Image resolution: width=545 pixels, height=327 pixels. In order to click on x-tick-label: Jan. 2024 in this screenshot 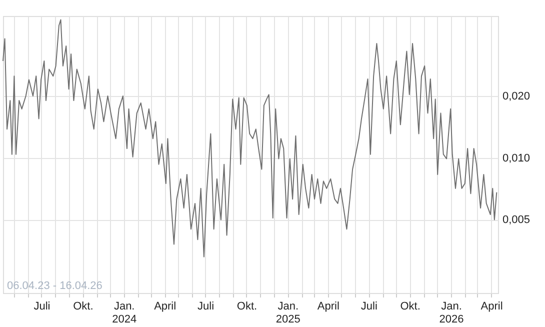, I will do `click(124, 313)`.